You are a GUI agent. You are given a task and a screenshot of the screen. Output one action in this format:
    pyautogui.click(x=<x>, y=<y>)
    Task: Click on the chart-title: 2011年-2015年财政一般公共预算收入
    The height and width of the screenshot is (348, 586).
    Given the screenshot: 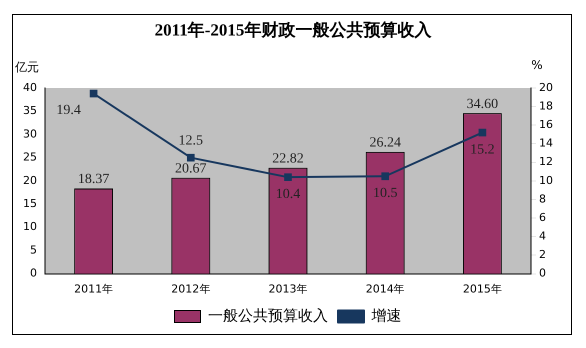 What is the action you would take?
    pyautogui.click(x=293, y=30)
    